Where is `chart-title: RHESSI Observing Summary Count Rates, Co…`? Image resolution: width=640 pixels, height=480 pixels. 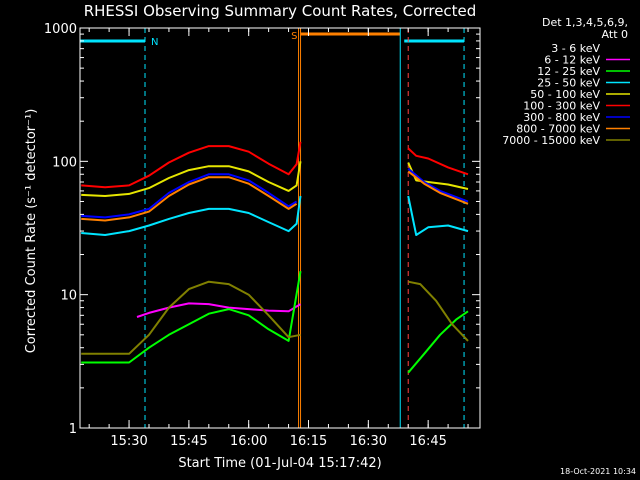
chart-title: RHESSI Observing Summary Count Rates, Co… is located at coordinates (280, 11).